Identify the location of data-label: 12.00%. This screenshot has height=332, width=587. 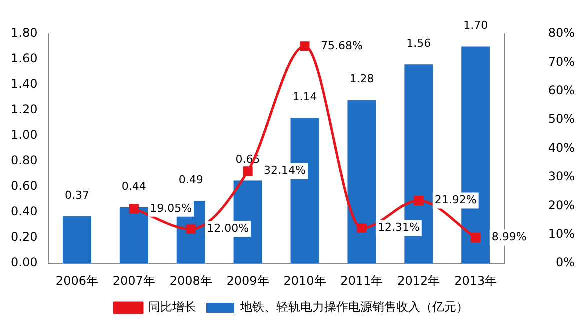
(228, 229).